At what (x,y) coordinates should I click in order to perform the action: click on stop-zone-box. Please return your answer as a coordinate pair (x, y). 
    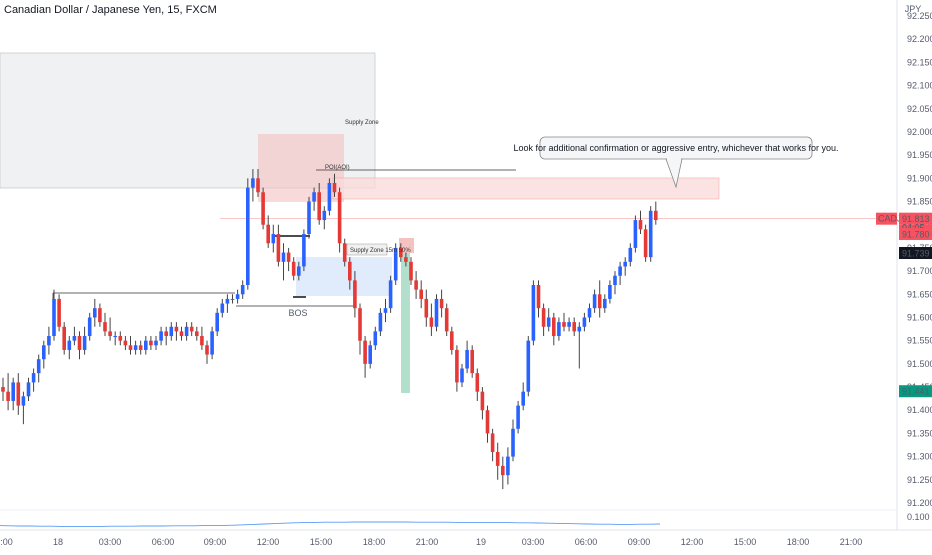
    Looking at the image, I should click on (406, 245).